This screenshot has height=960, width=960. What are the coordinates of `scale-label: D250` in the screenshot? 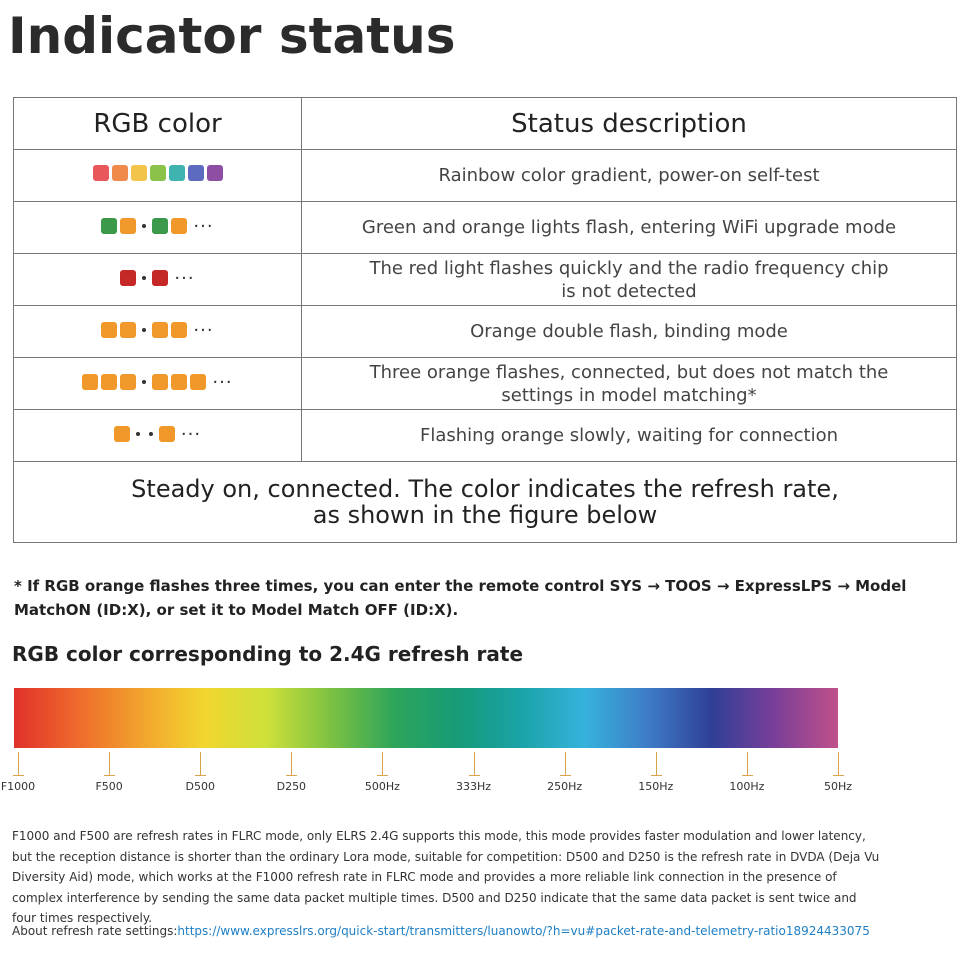 It's located at (291, 786).